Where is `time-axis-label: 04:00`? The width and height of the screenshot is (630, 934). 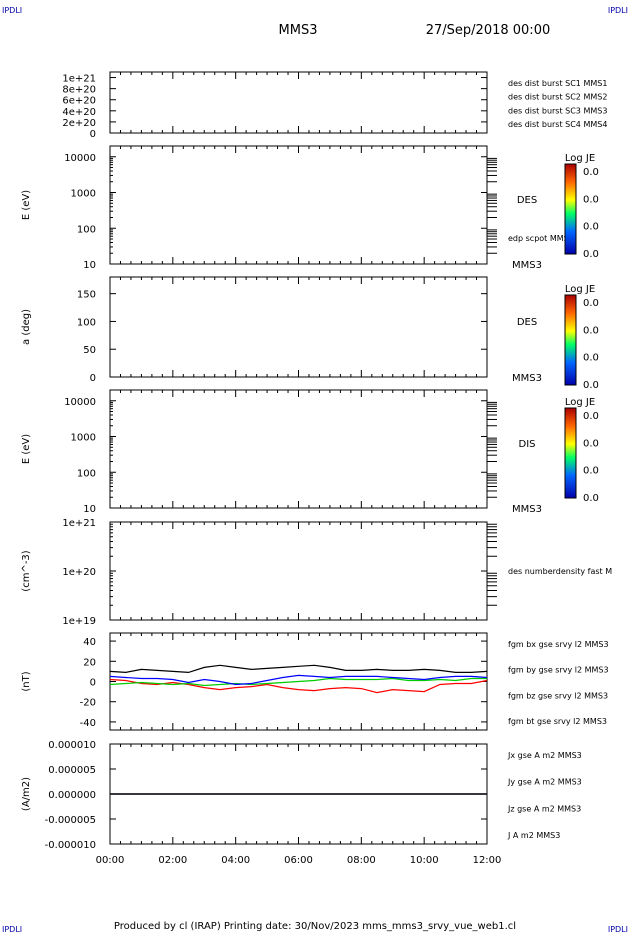
time-axis-label: 04:00 is located at coordinates (235, 860).